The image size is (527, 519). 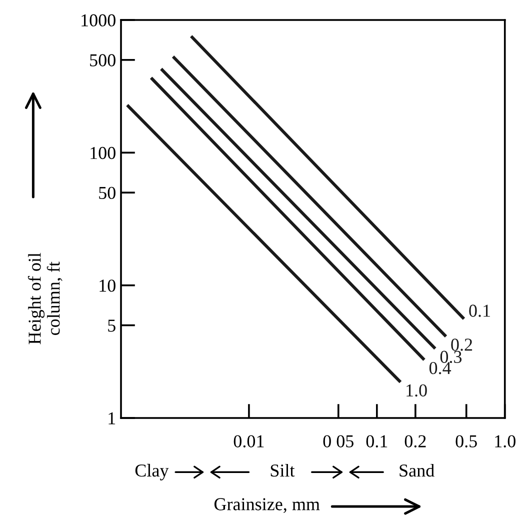 I want to click on y-axis-title: Height of oil column, ft, so click(x=45, y=298).